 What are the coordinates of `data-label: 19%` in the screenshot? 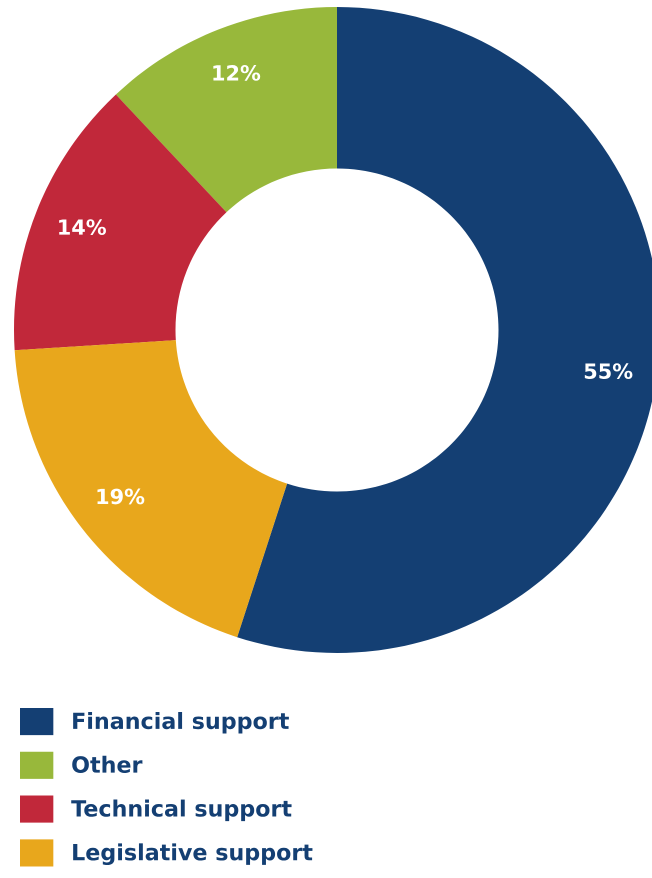 It's located at (120, 496).